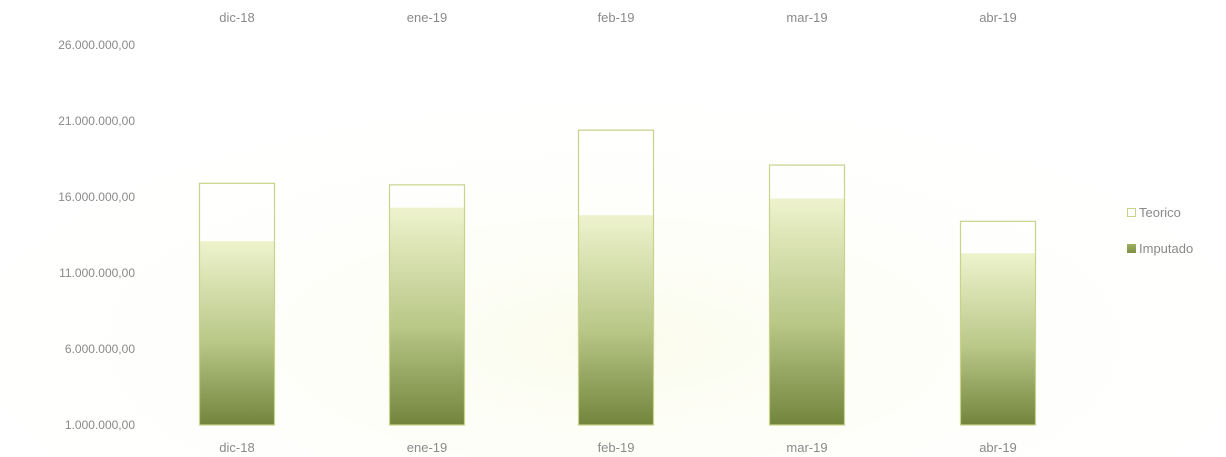 This screenshot has height=457, width=1226. What do you see at coordinates (96, 197) in the screenshot?
I see `y-tick-label: 16.000.000,00` at bounding box center [96, 197].